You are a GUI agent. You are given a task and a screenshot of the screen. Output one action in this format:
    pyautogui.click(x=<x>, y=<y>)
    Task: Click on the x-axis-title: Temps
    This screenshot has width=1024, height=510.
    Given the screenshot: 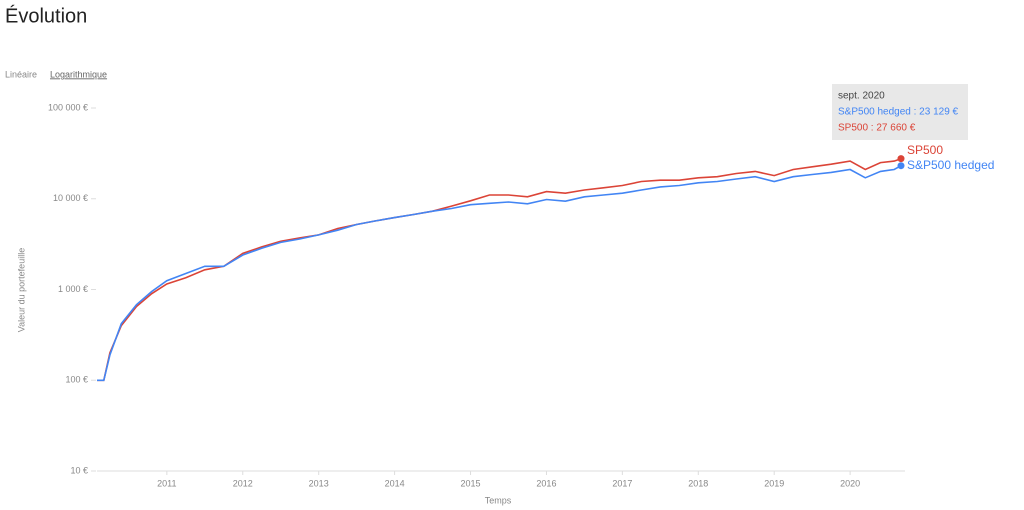 What is the action you would take?
    pyautogui.click(x=498, y=500)
    